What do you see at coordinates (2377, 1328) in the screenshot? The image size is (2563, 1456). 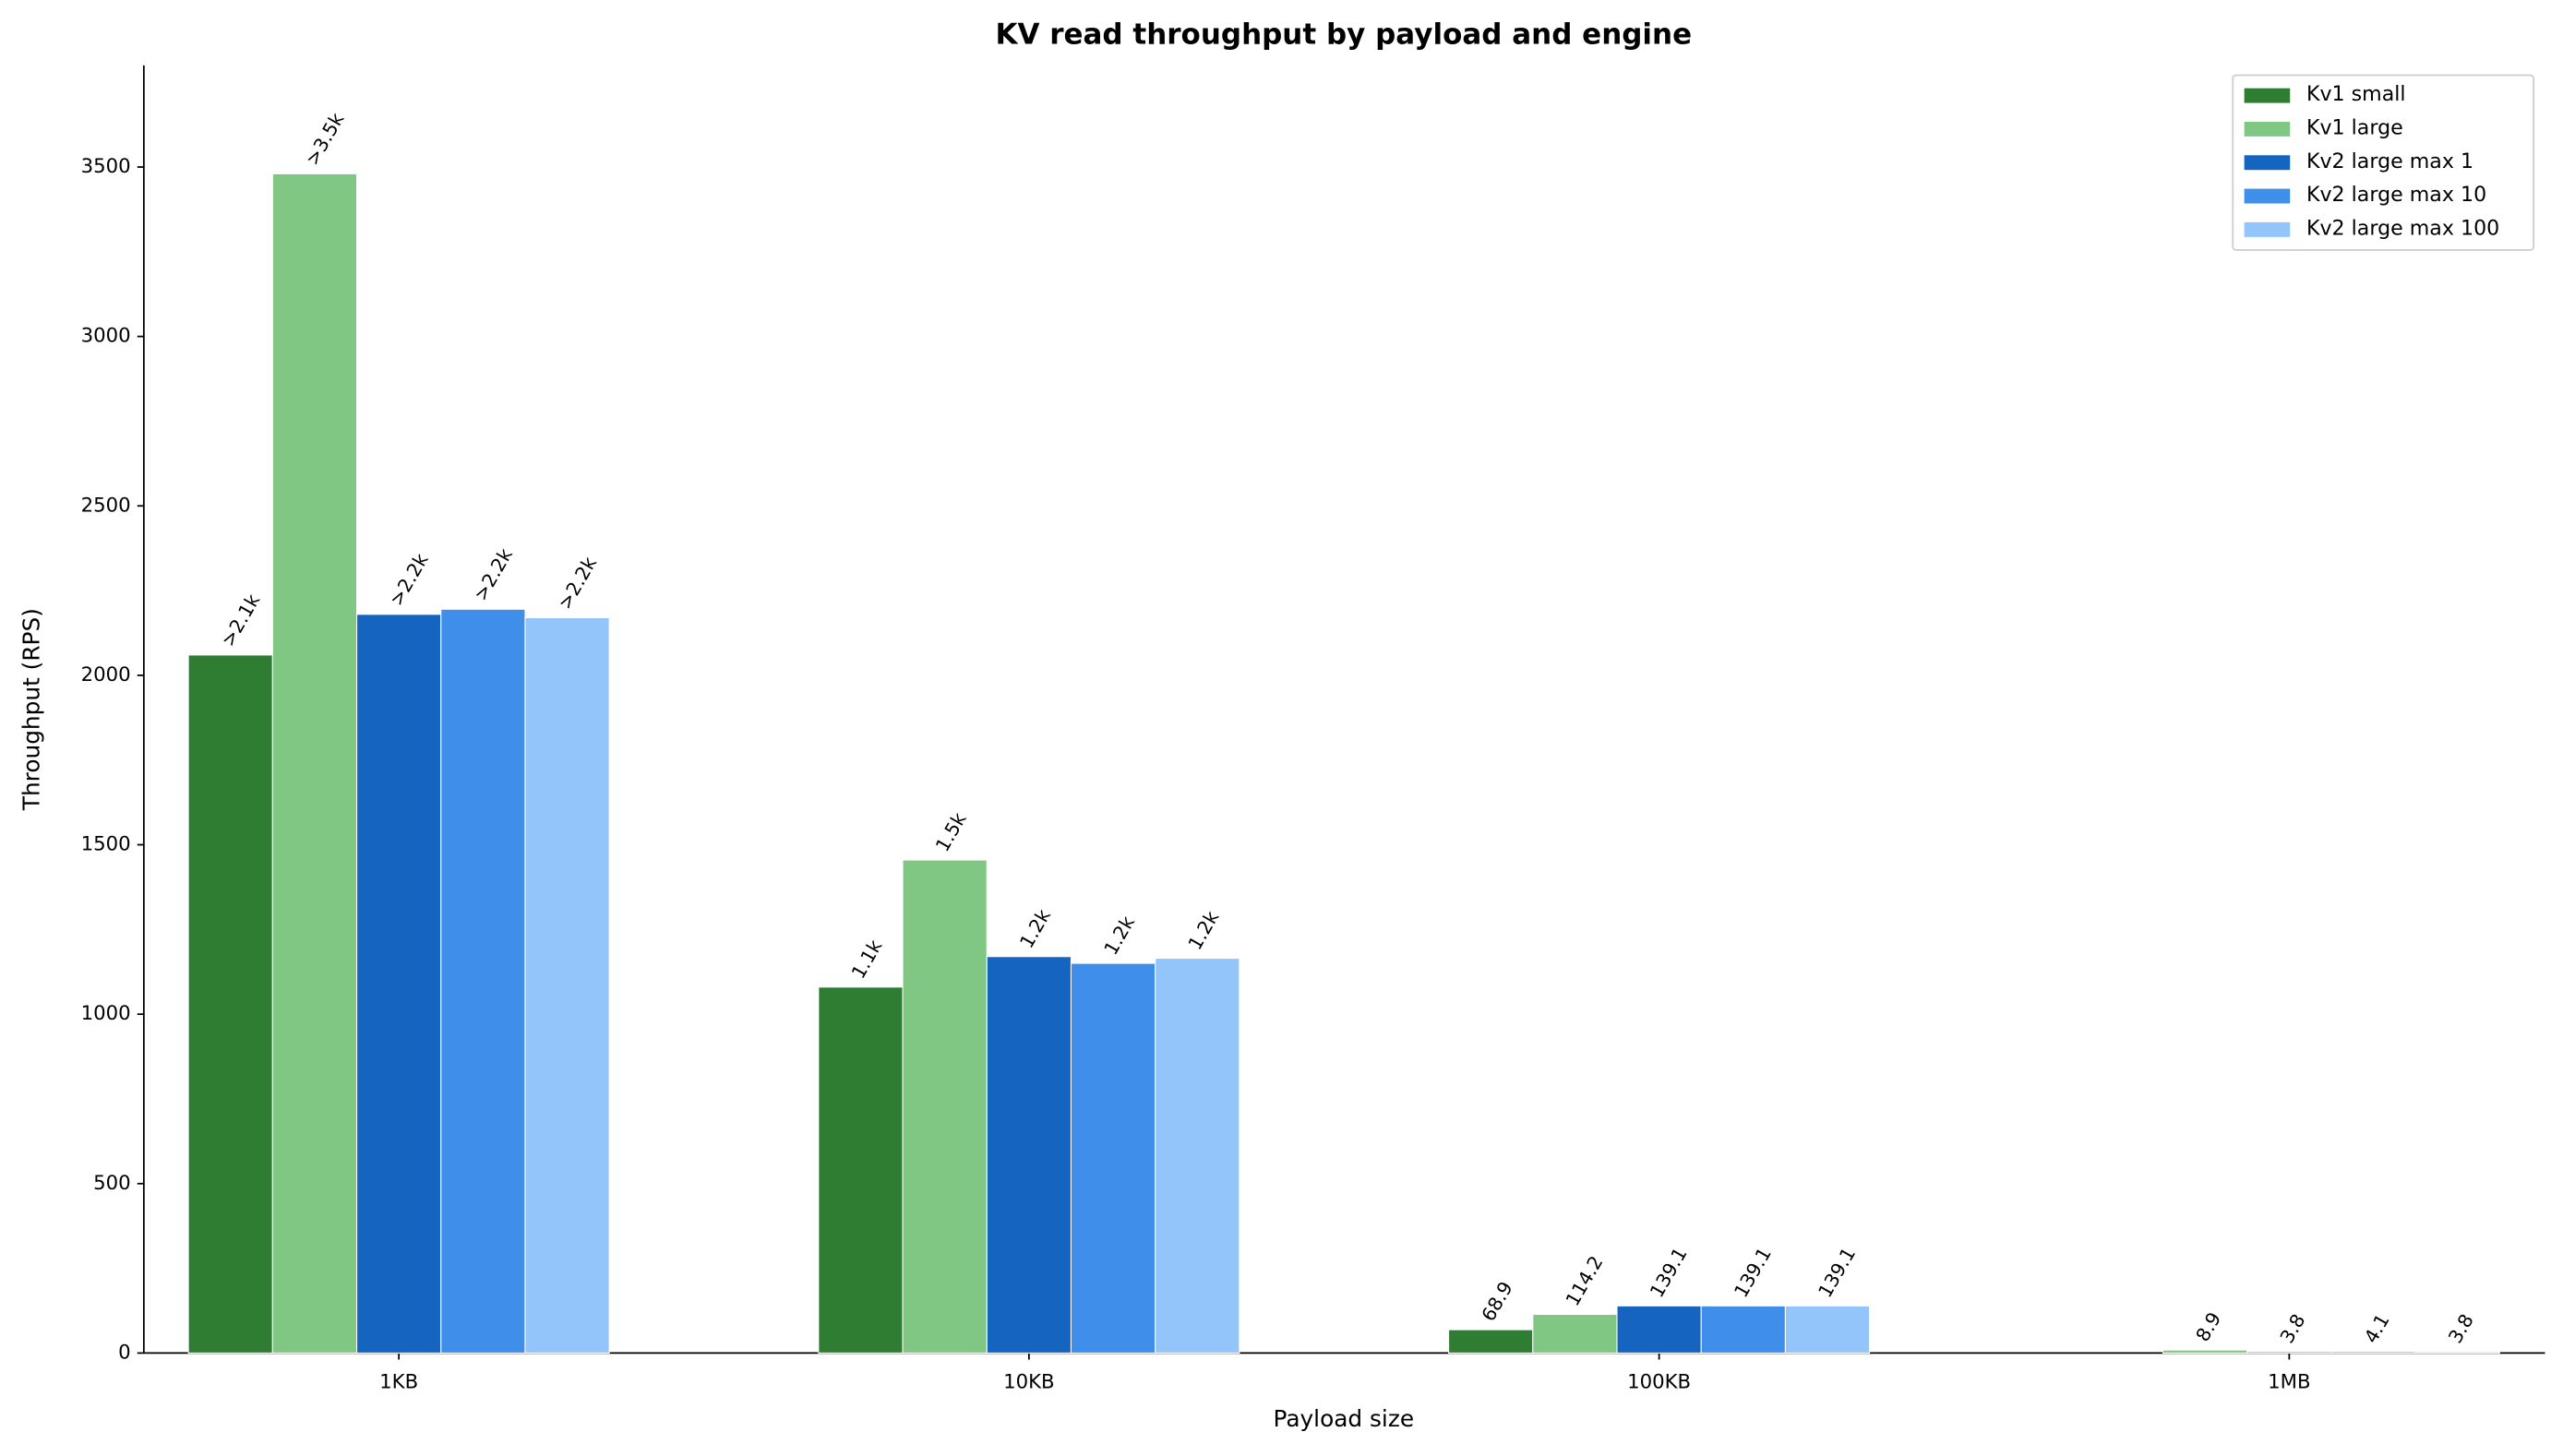 I see `data-label: 4.1` at bounding box center [2377, 1328].